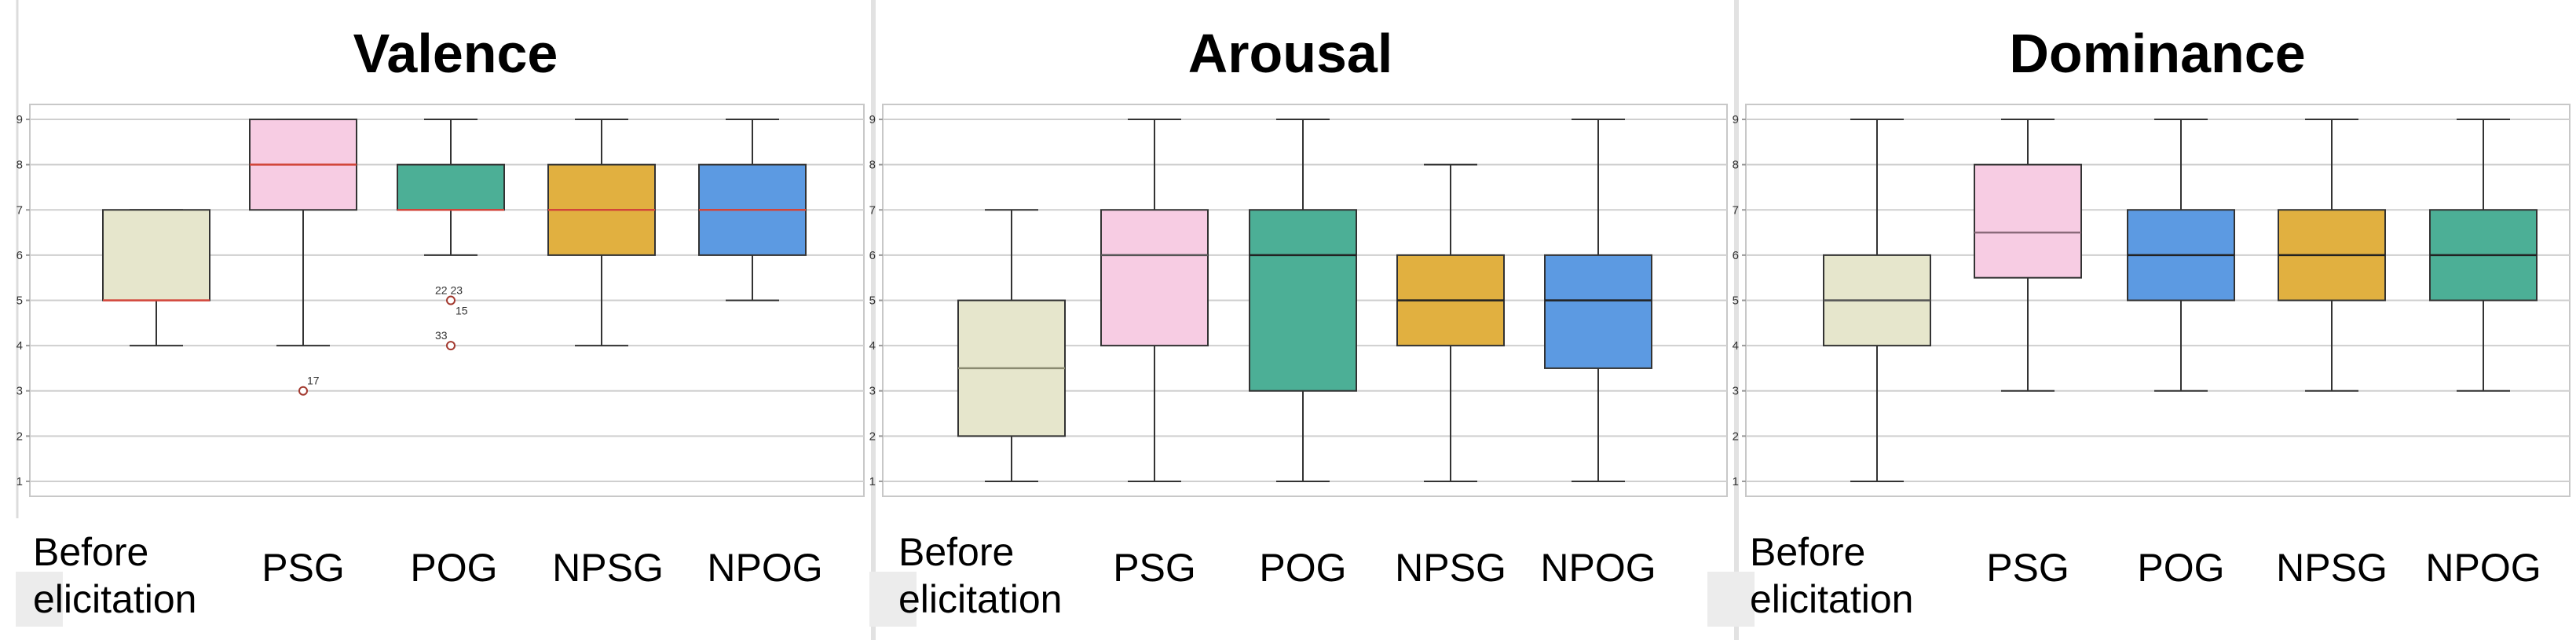  What do you see at coordinates (303, 257) in the screenshot?
I see `box-group: 17` at bounding box center [303, 257].